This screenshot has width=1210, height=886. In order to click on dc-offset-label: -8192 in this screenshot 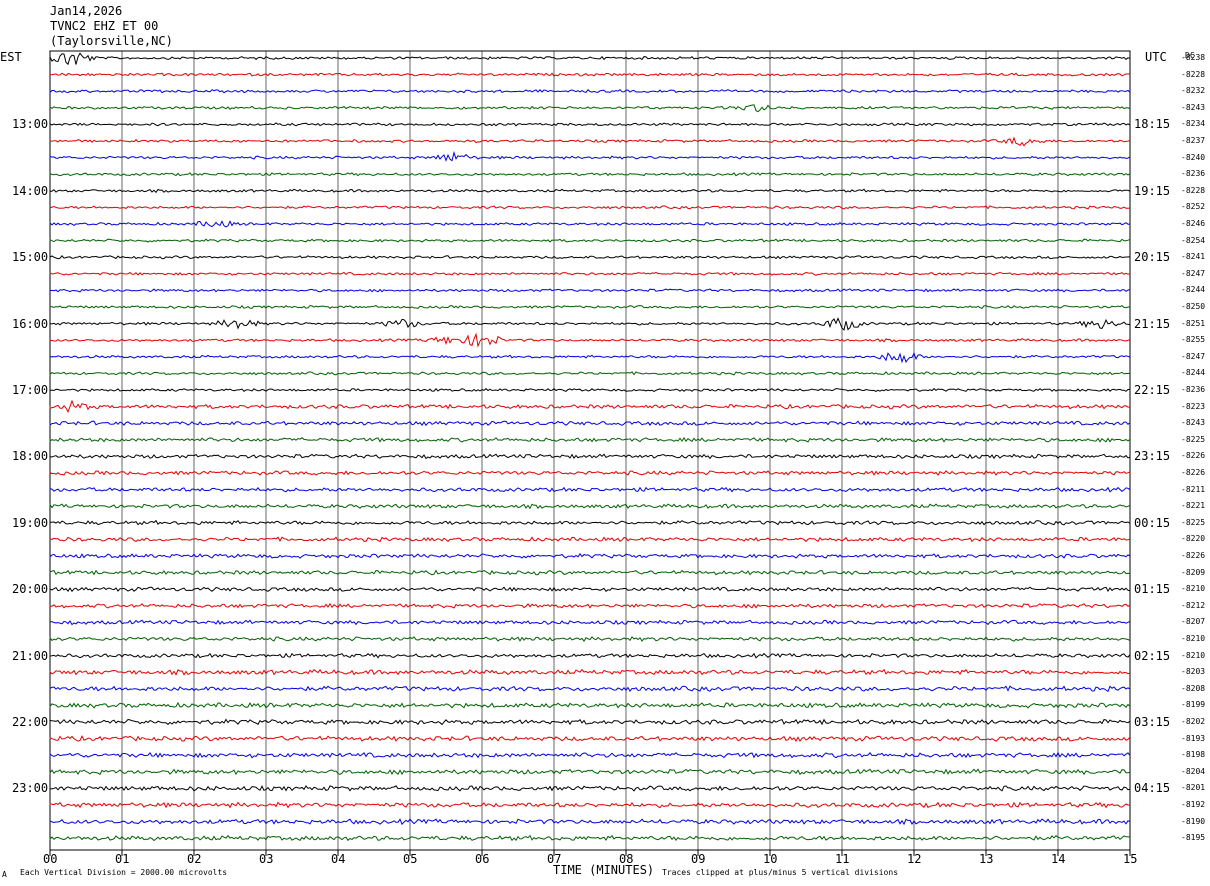, I will do `click(1193, 804)`.